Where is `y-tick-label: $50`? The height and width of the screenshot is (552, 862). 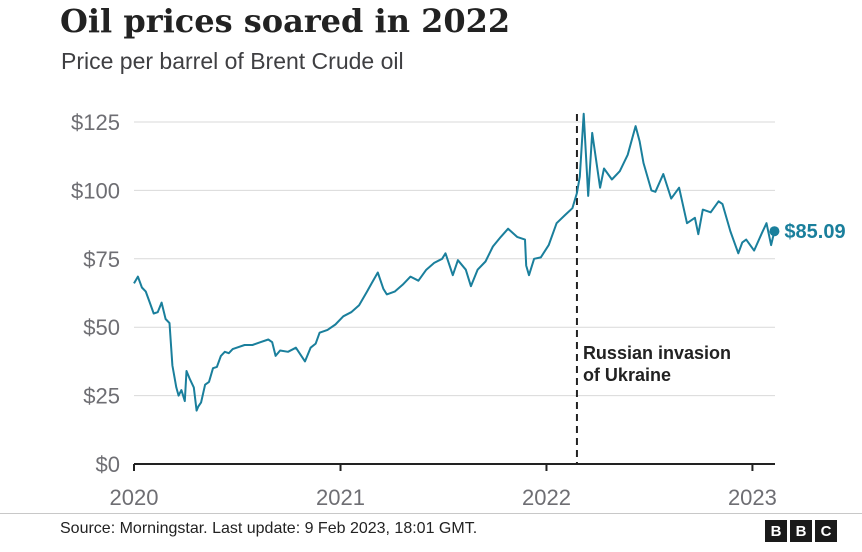 y-tick-label: $50 is located at coordinates (101, 327).